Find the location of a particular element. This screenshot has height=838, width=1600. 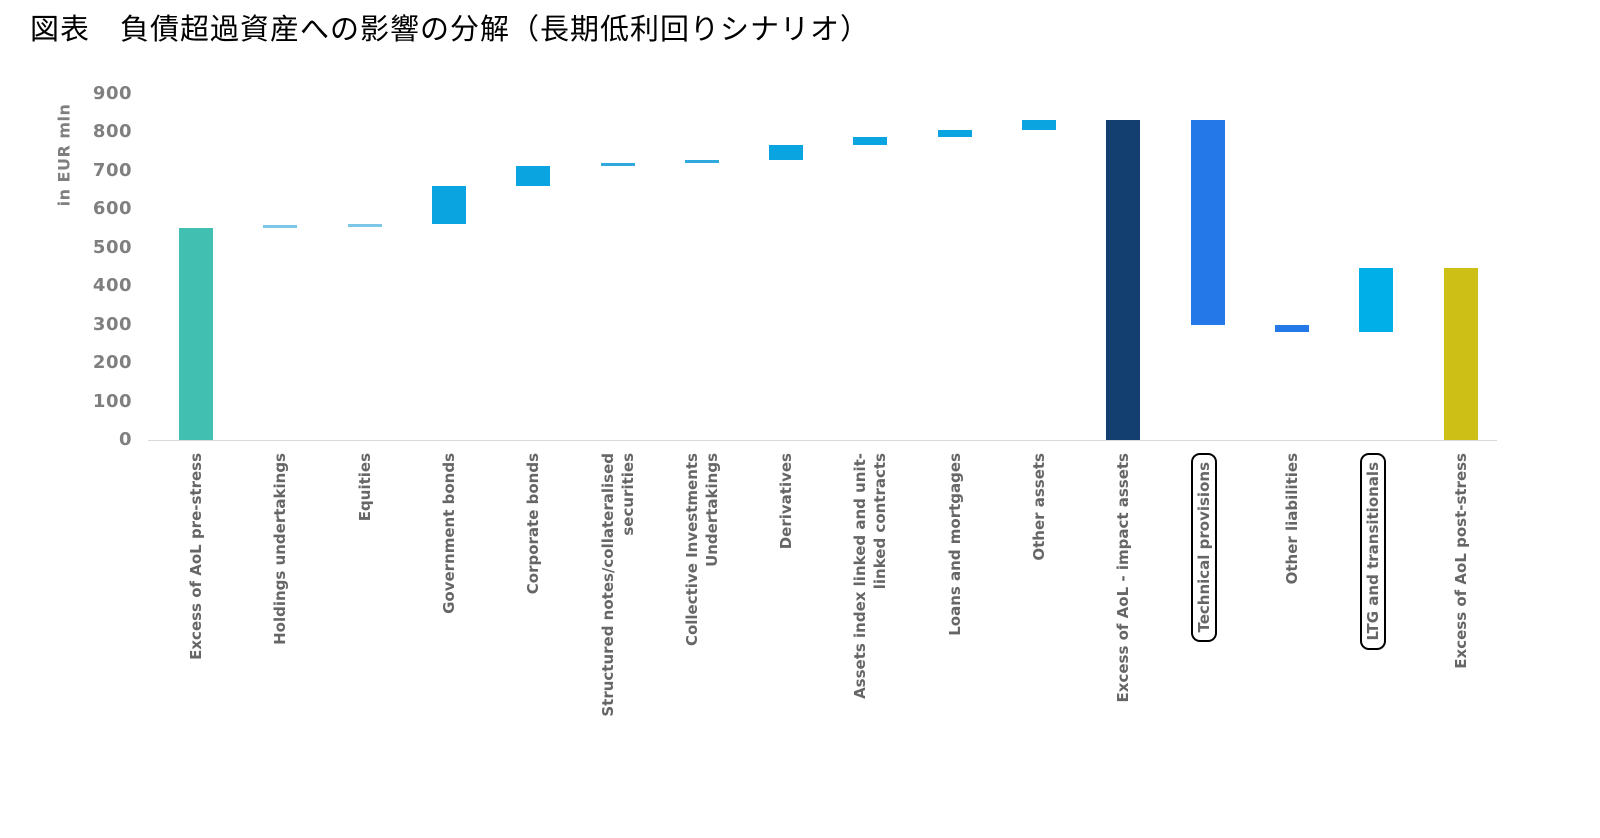

x-label-derivatives: Derivatives is located at coordinates (786, 501).